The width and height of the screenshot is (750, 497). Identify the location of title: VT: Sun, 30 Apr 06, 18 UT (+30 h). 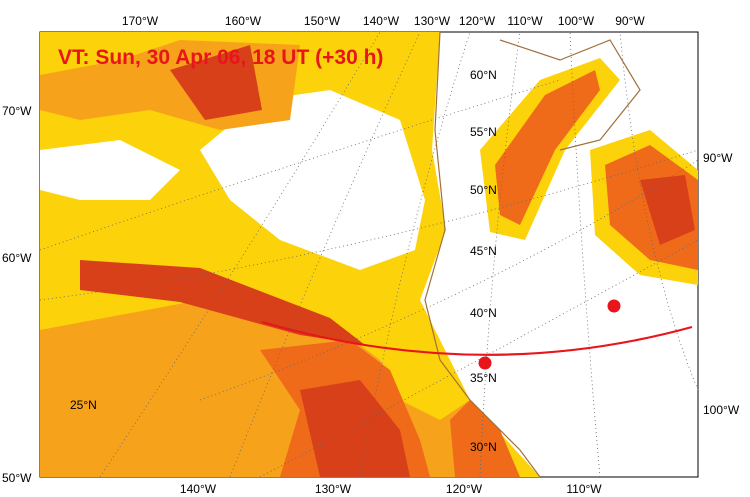
(220, 57).